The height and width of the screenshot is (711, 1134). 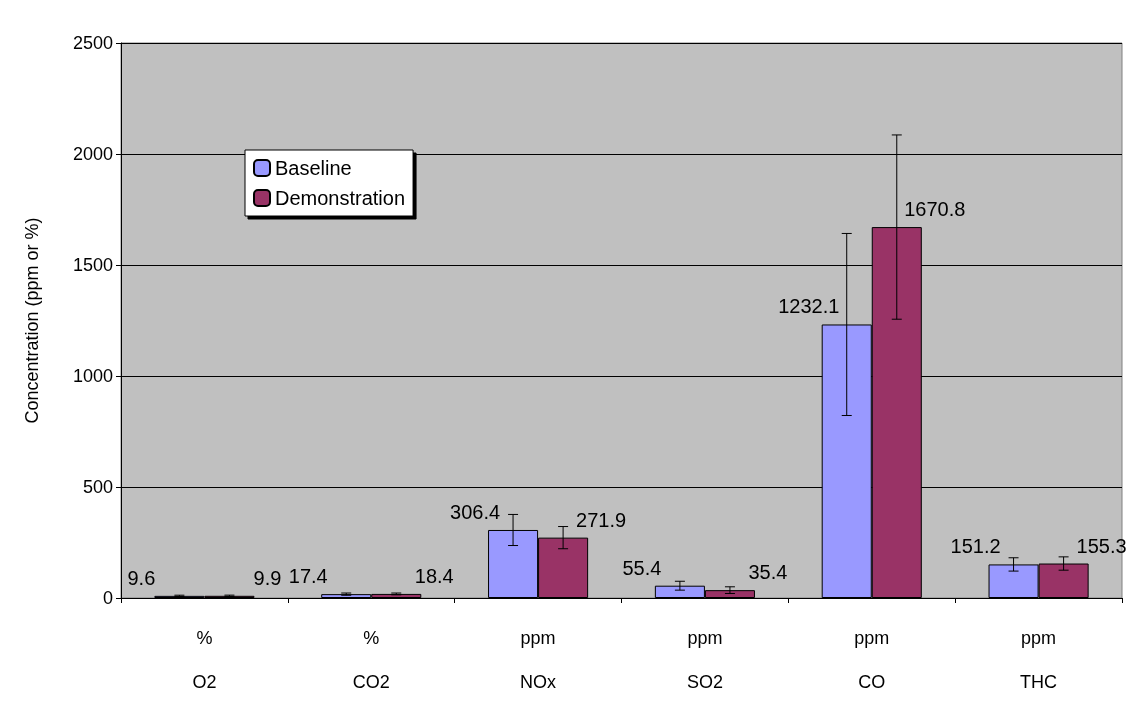 What do you see at coordinates (768, 572) in the screenshot?
I see `data-label: 35.4` at bounding box center [768, 572].